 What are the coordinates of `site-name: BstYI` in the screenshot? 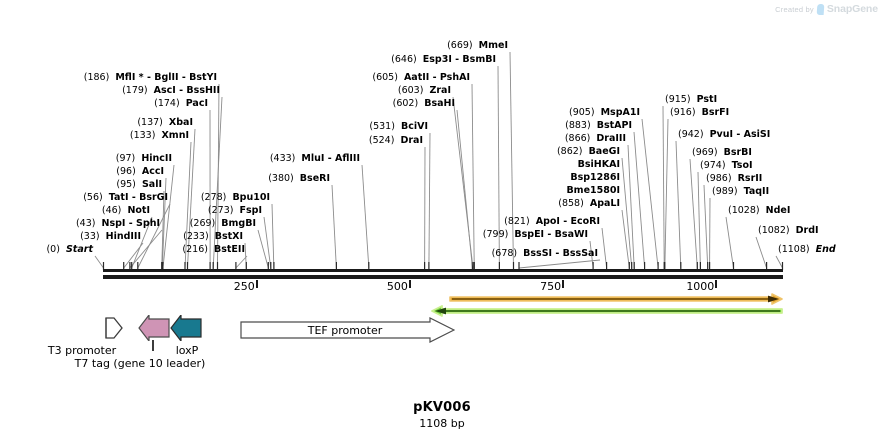 It's located at (203, 77).